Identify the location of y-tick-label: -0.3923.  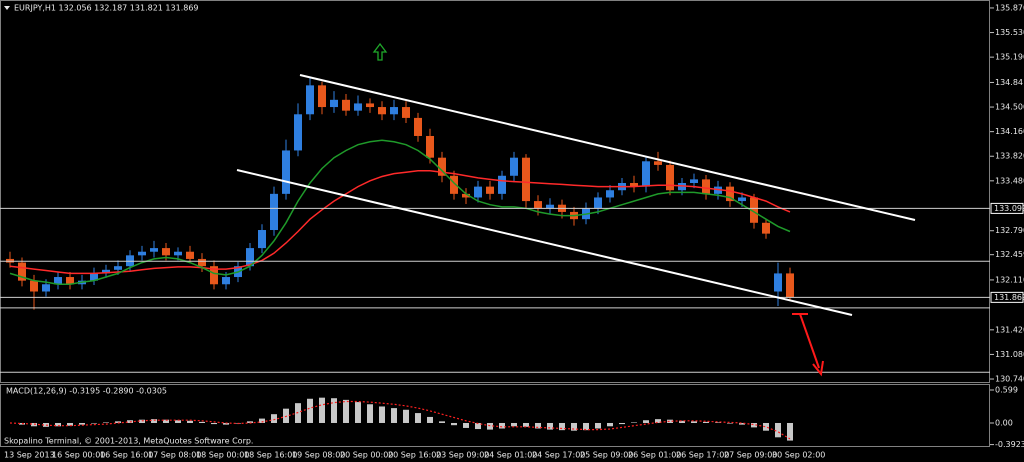
(1009, 444).